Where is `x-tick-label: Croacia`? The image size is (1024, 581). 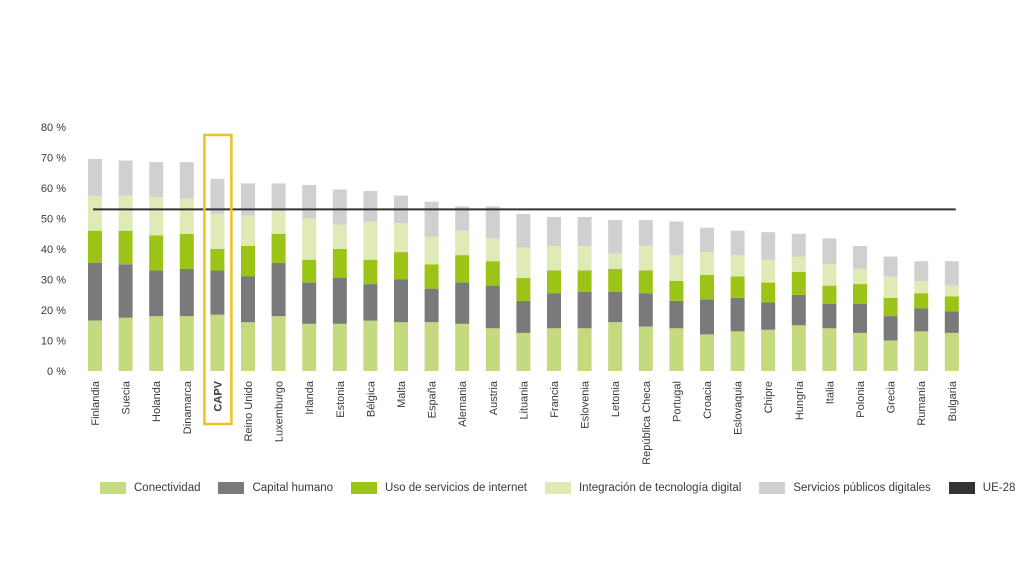
x-tick-label: Croacia is located at coordinates (708, 399).